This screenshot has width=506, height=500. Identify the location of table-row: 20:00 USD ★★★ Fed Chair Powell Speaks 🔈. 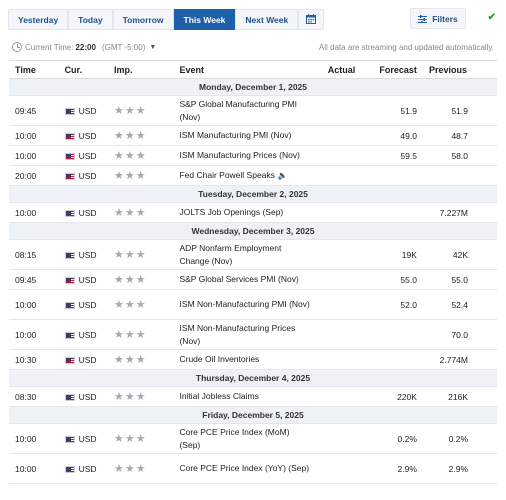
(253, 175).